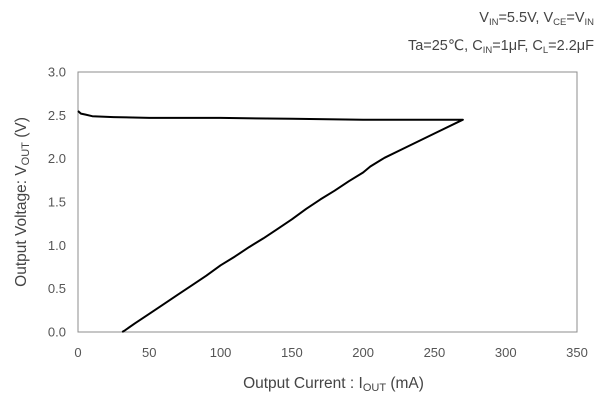  Describe the element at coordinates (292, 352) in the screenshot. I see `x-tick-label: 150` at that location.